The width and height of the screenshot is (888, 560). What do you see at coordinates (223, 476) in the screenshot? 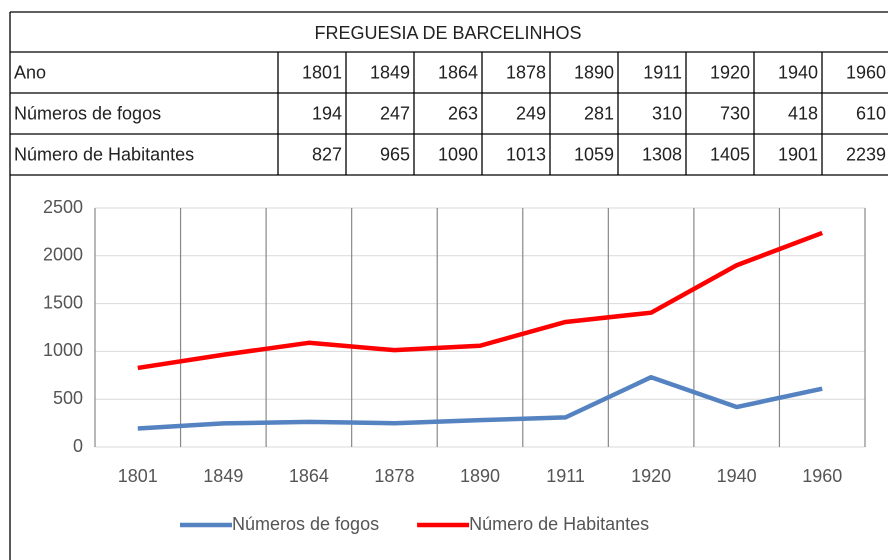
I see `x-tick-label: 1849` at bounding box center [223, 476].